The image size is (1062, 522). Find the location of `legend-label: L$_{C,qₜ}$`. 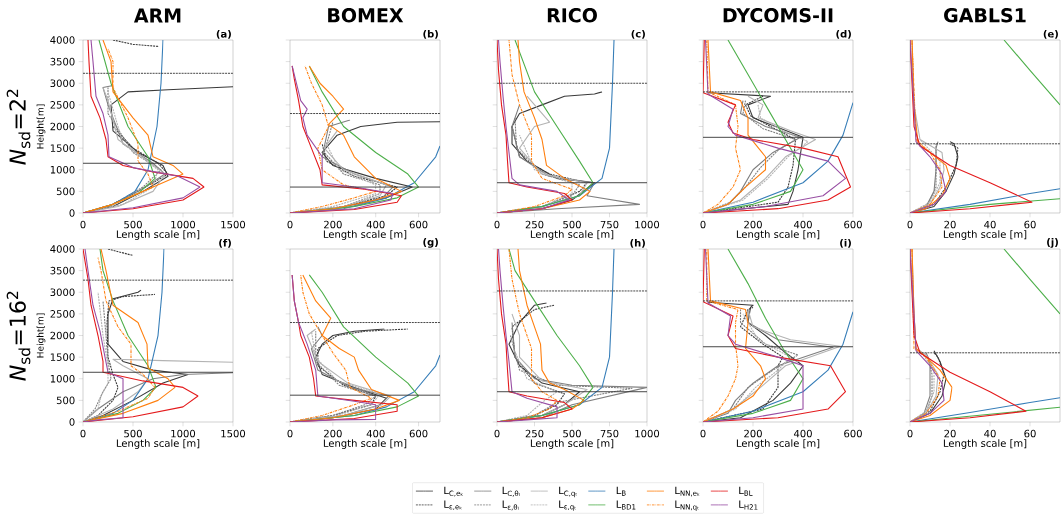

legend-label: L$_{C,qₜ}$ is located at coordinates (568, 492).